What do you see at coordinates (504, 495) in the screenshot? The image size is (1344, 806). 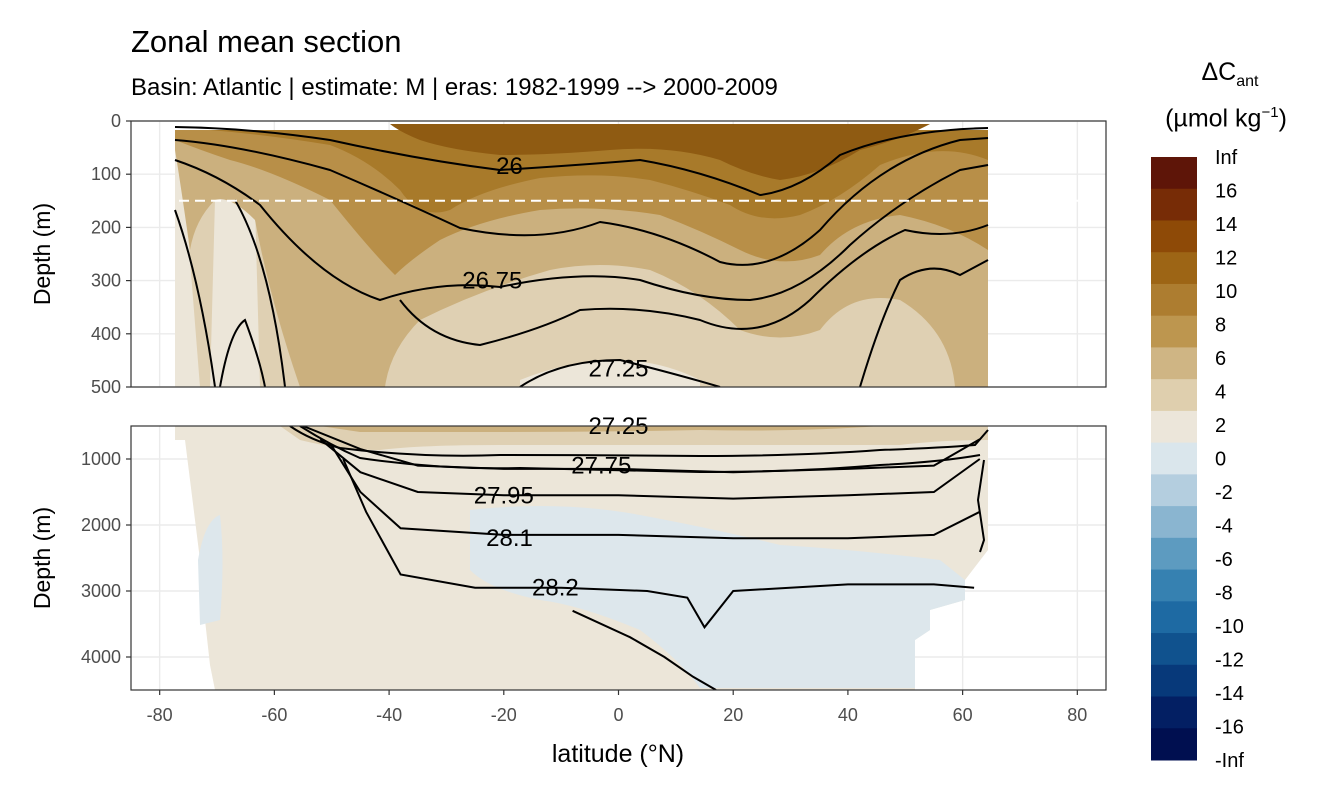 I see `contour-label: 27.95` at bounding box center [504, 495].